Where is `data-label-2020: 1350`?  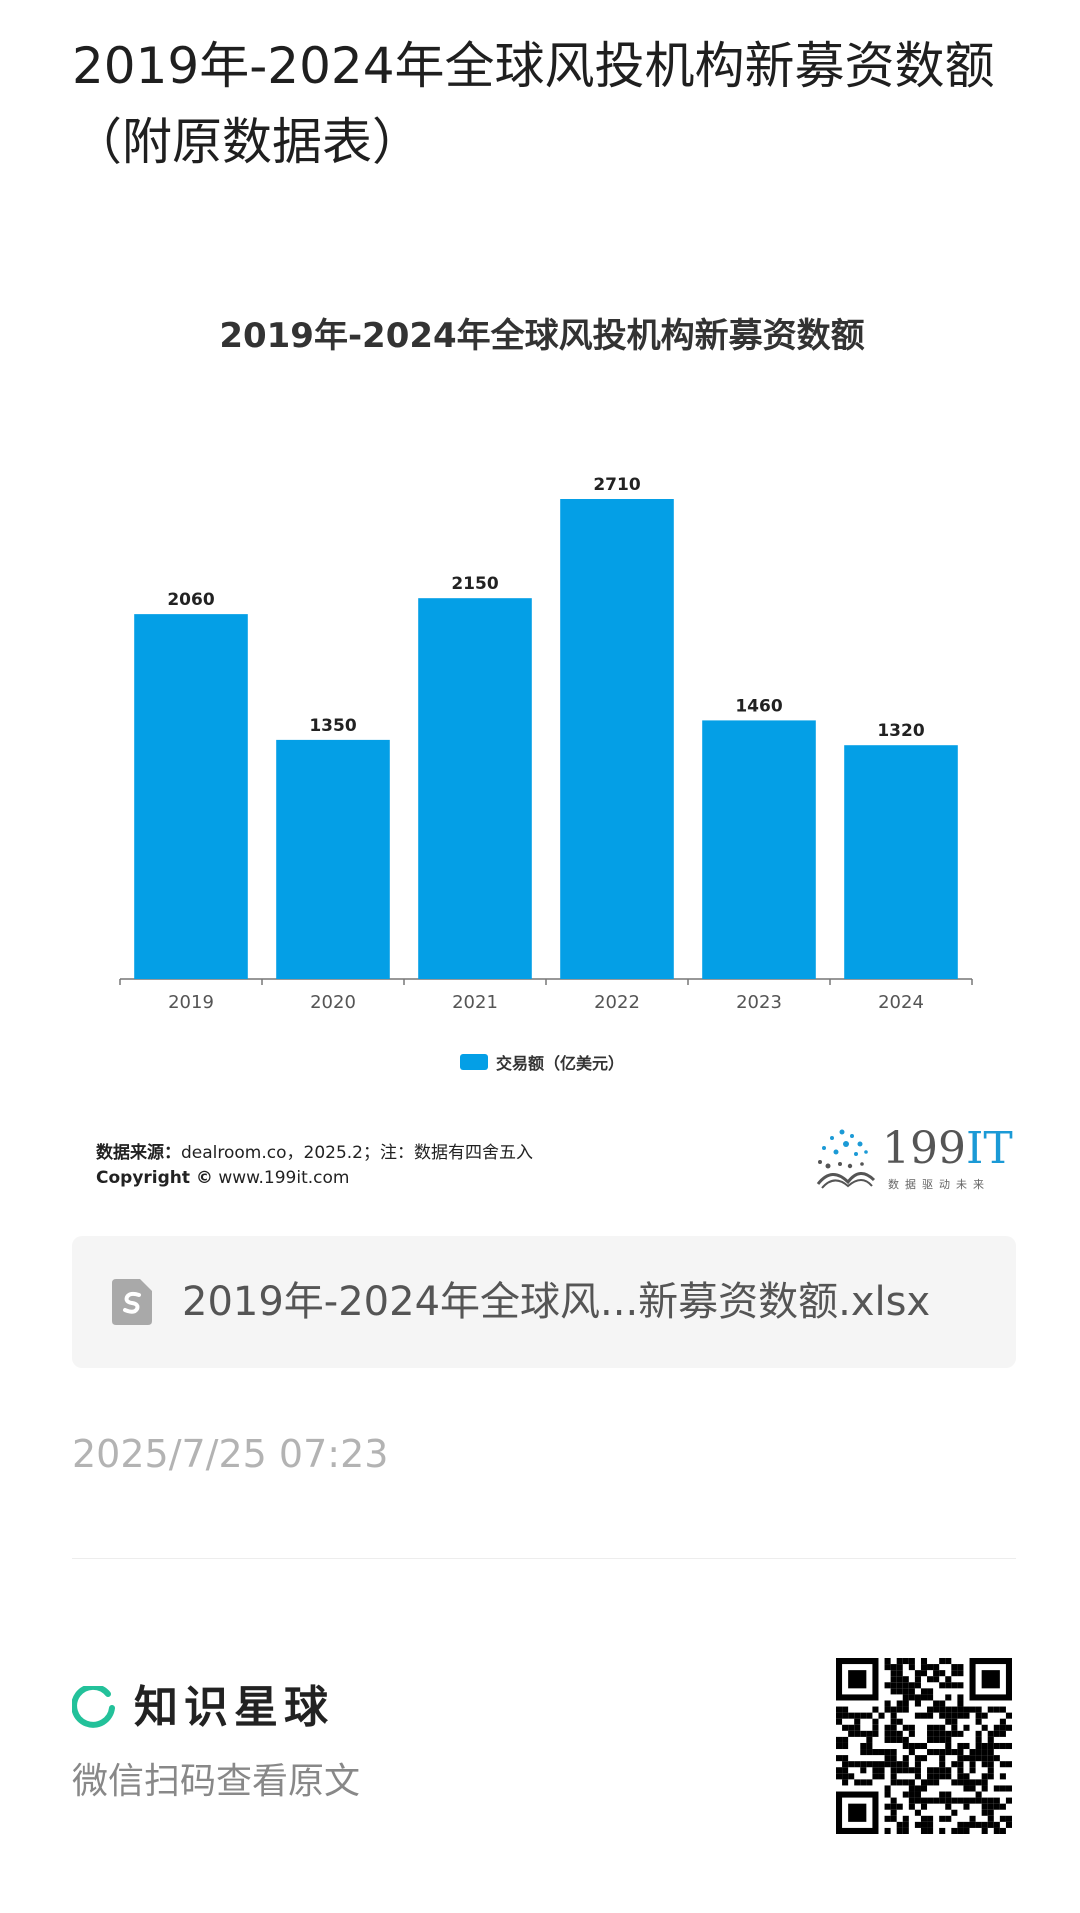
data-label-2020: 1350 is located at coordinates (332, 726).